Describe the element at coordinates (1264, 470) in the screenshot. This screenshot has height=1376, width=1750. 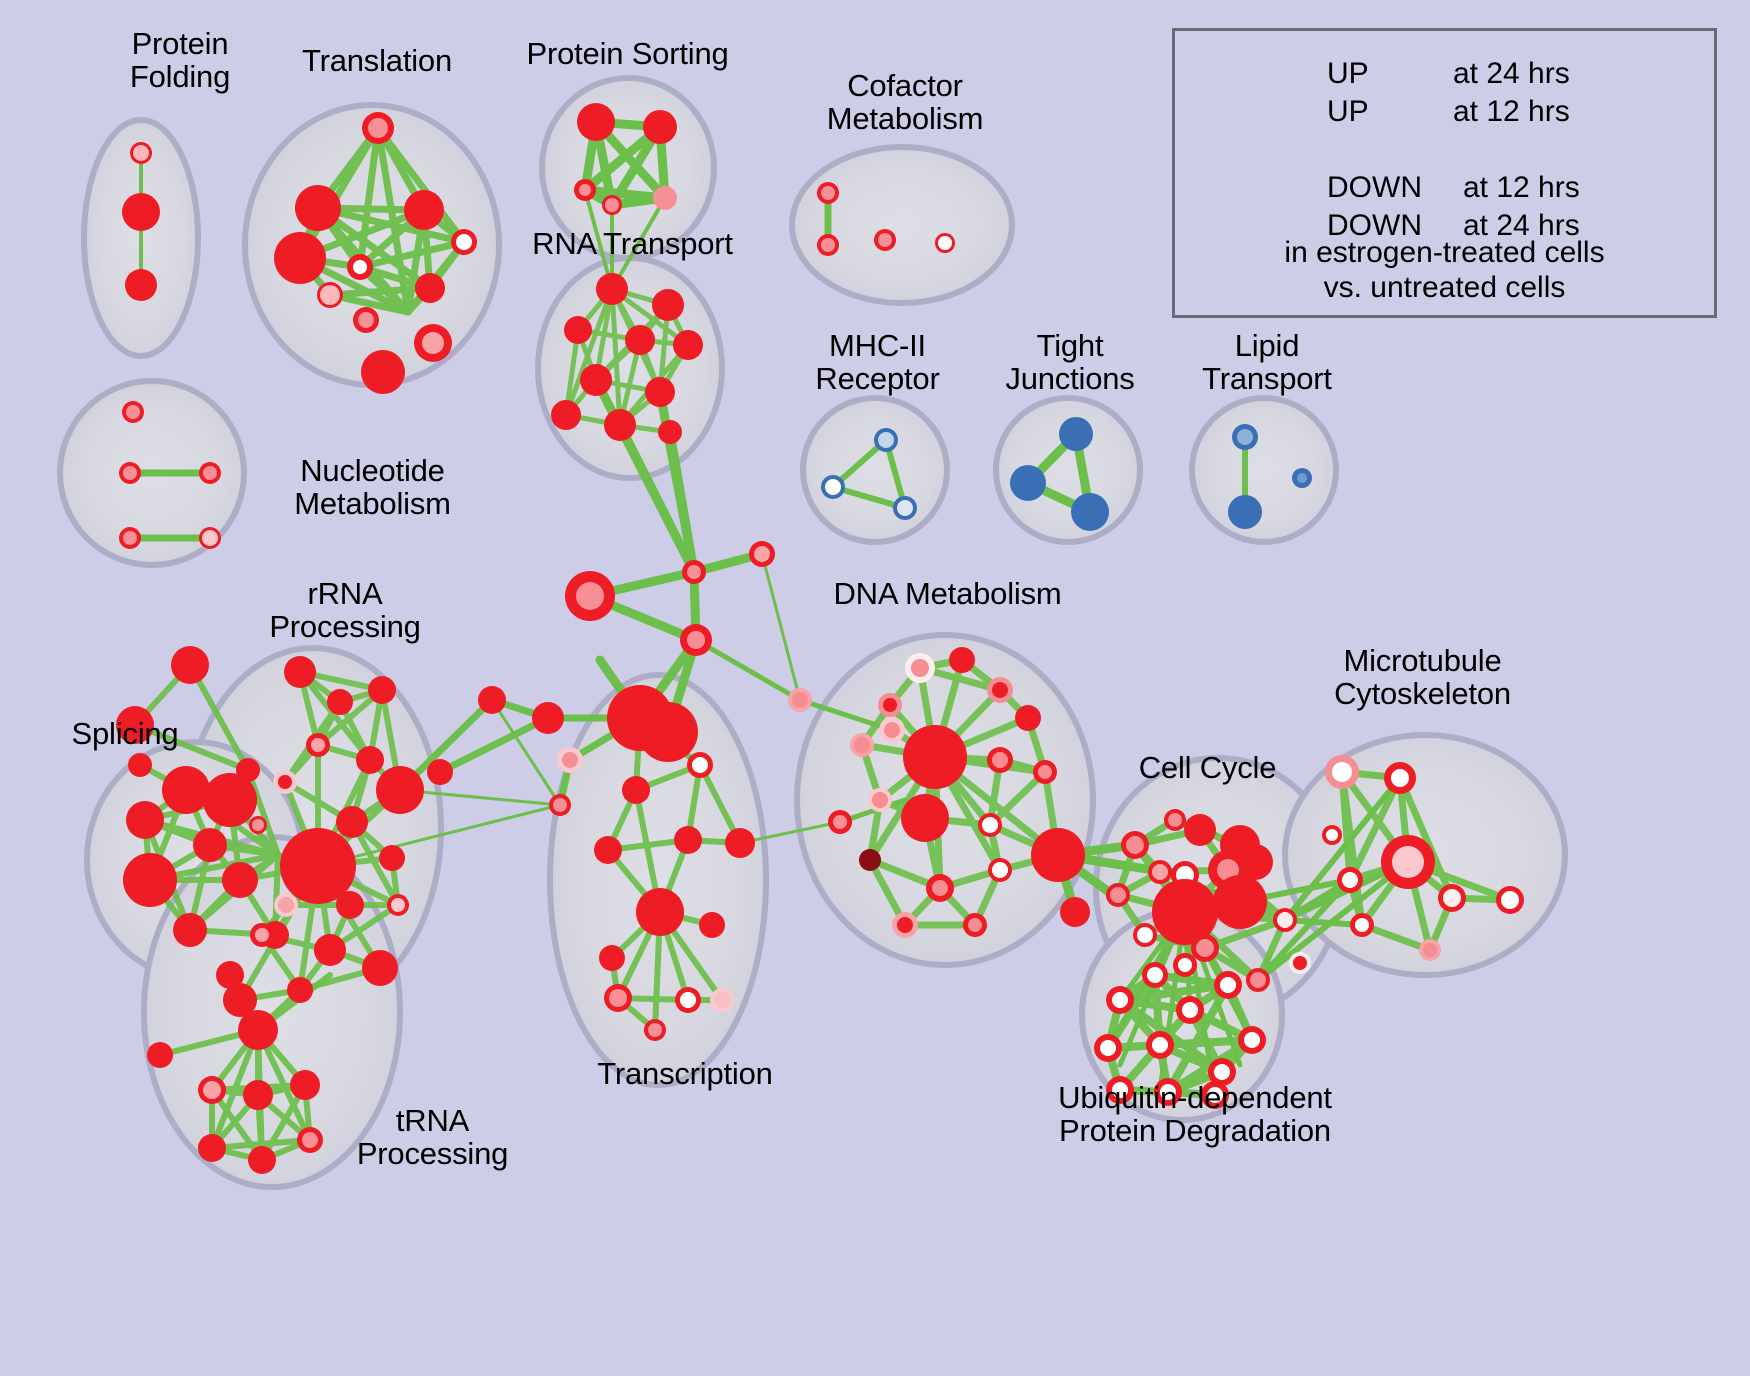
I see `cluster-ellipse-lipid-transport` at that location.